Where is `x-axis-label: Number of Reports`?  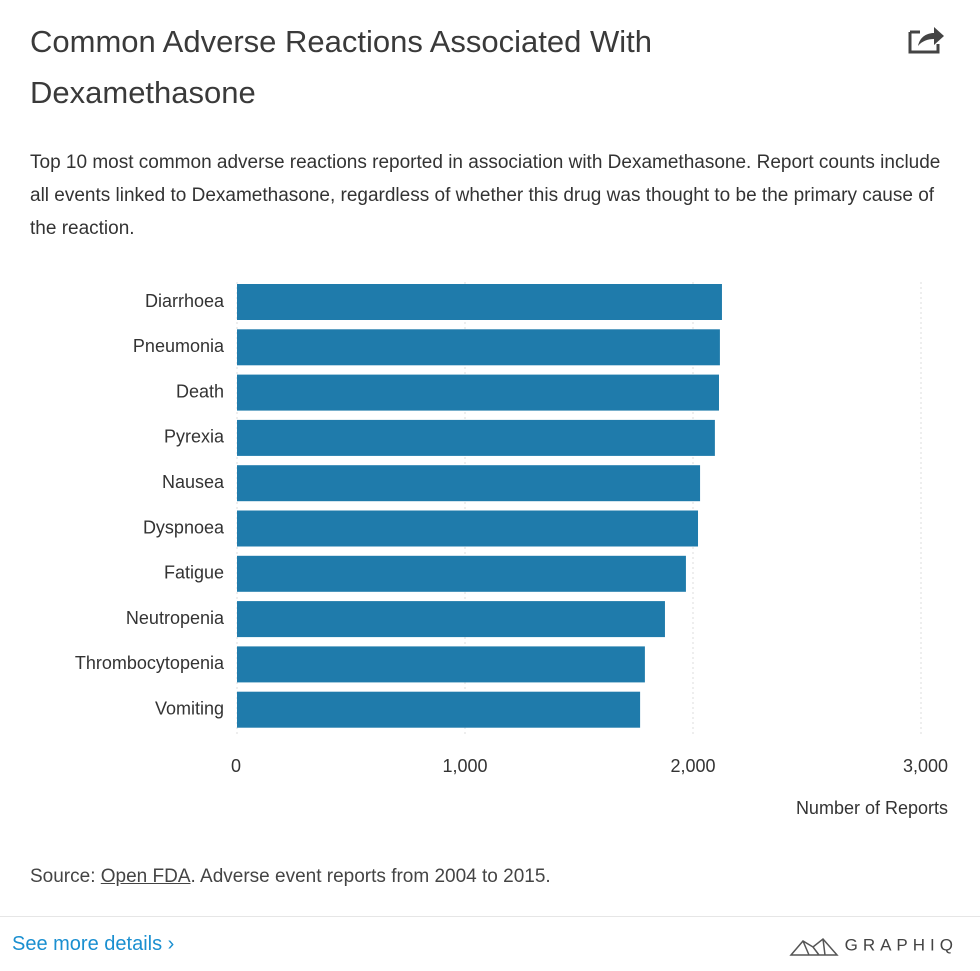 x-axis-label: Number of Reports is located at coordinates (872, 808).